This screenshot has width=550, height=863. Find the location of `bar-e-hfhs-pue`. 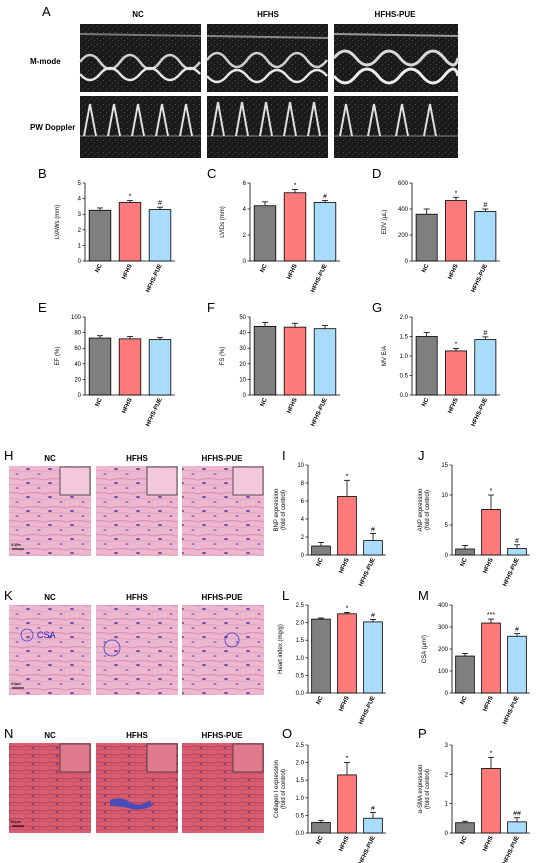

bar-e-hfhs-pue is located at coordinates (160, 367).